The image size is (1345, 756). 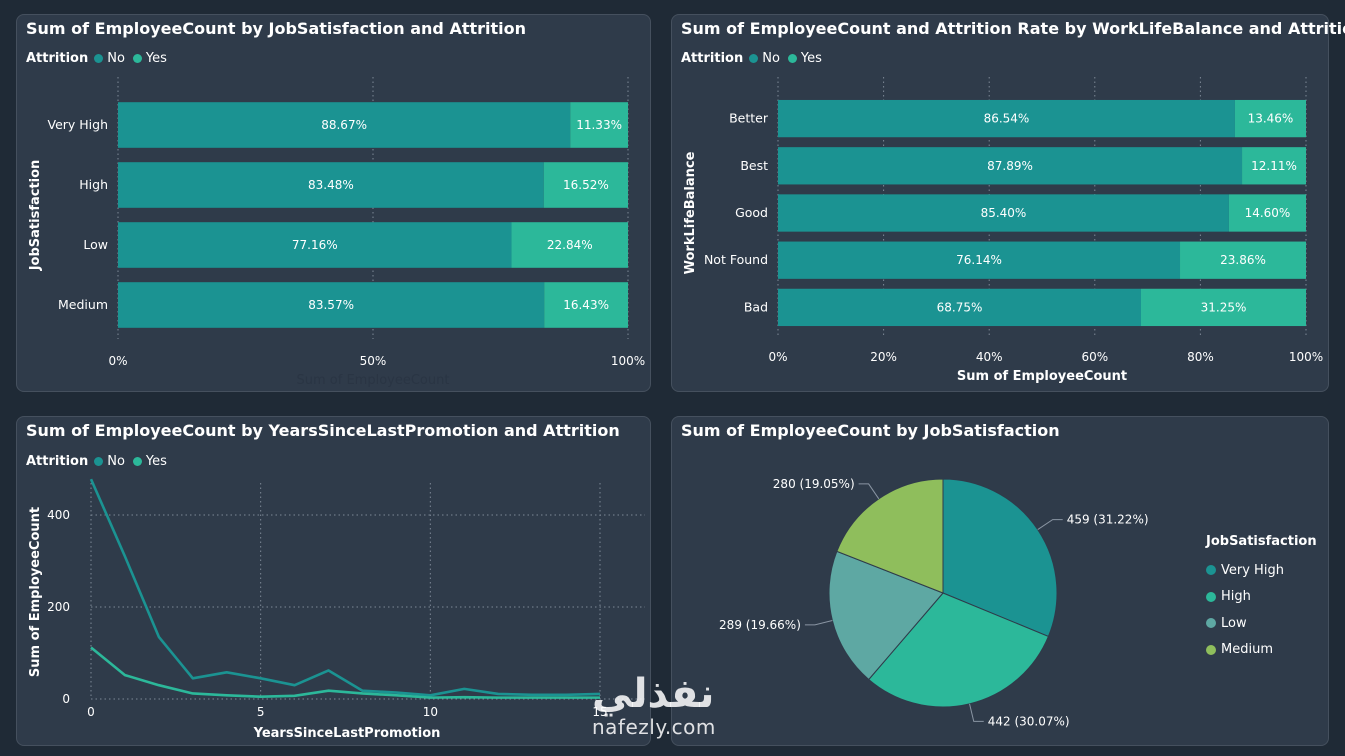 What do you see at coordinates (760, 625) in the screenshot?
I see `pie-data-label-low: 289 (19.66%)` at bounding box center [760, 625].